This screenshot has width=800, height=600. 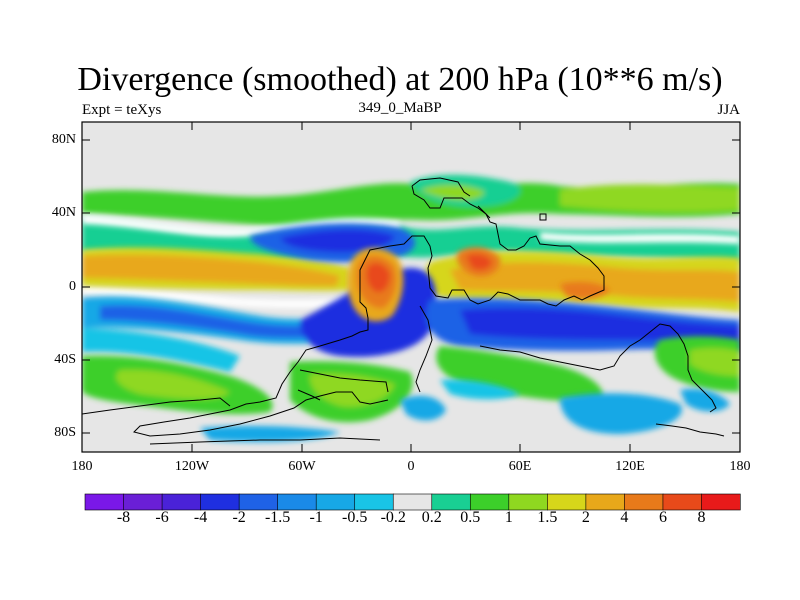 What do you see at coordinates (740, 466) in the screenshot?
I see `lon-label-180e: 180` at bounding box center [740, 466].